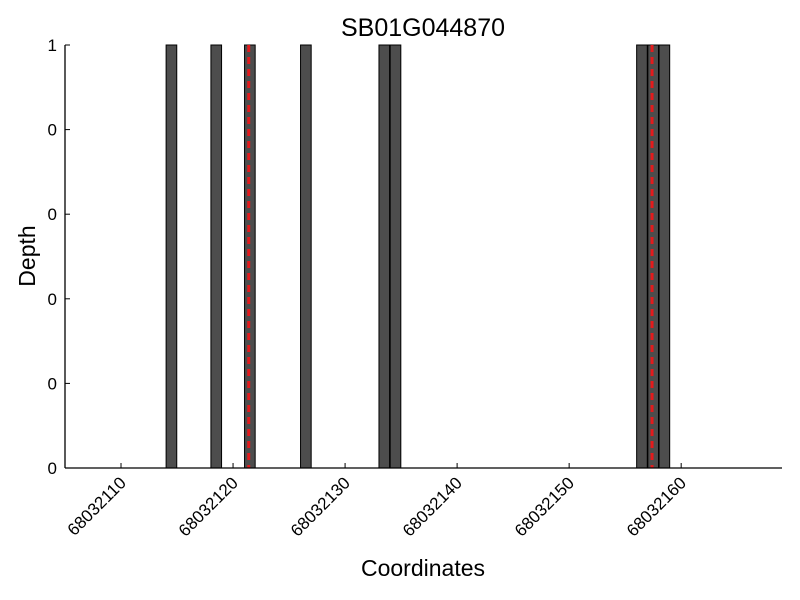 The height and width of the screenshot is (600, 800). What do you see at coordinates (52, 45) in the screenshot?
I see `y-tick-label: 1` at bounding box center [52, 45].